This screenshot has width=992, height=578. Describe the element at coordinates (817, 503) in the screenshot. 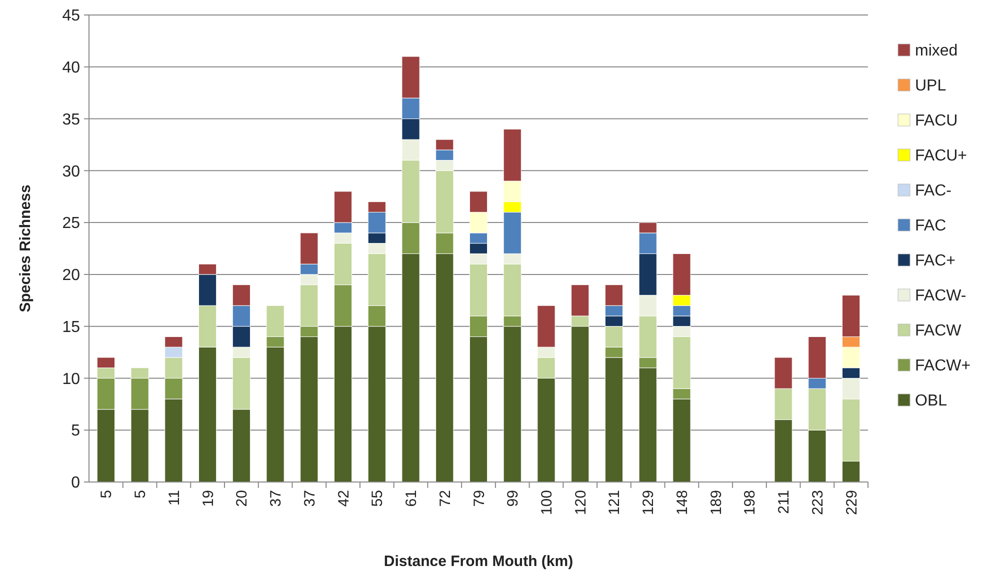

I see `x-tick-label: 223` at that location.